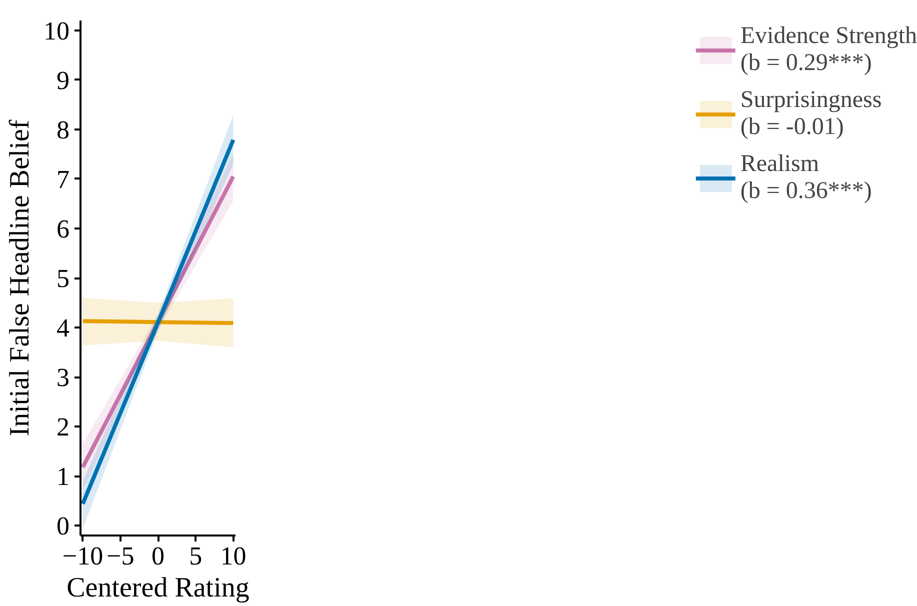  I want to click on y-tick-label: 5, so click(63, 278).